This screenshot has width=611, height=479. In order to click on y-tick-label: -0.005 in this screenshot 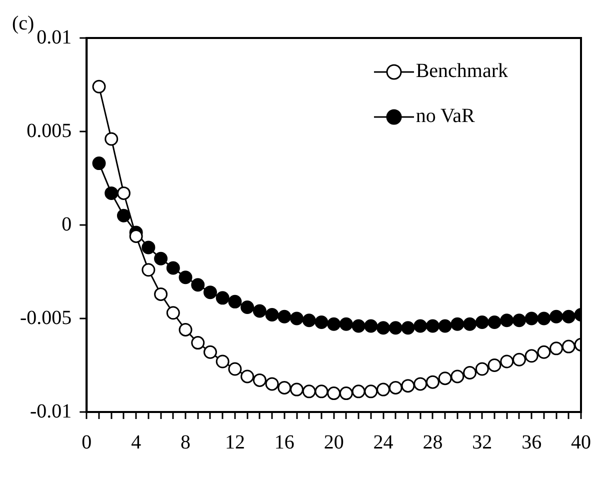, I will do `click(46, 317)`.